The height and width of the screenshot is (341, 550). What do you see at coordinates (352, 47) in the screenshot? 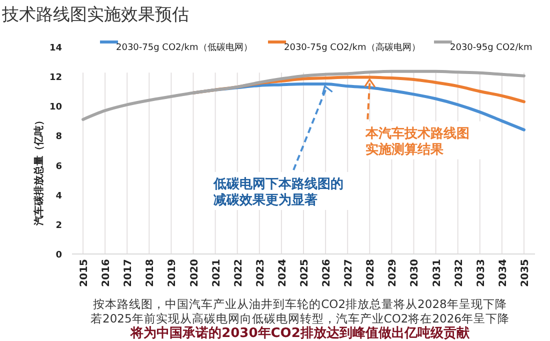
I see `legend-label: 2030-75g CO2/km（高碳电网）` at bounding box center [352, 47].